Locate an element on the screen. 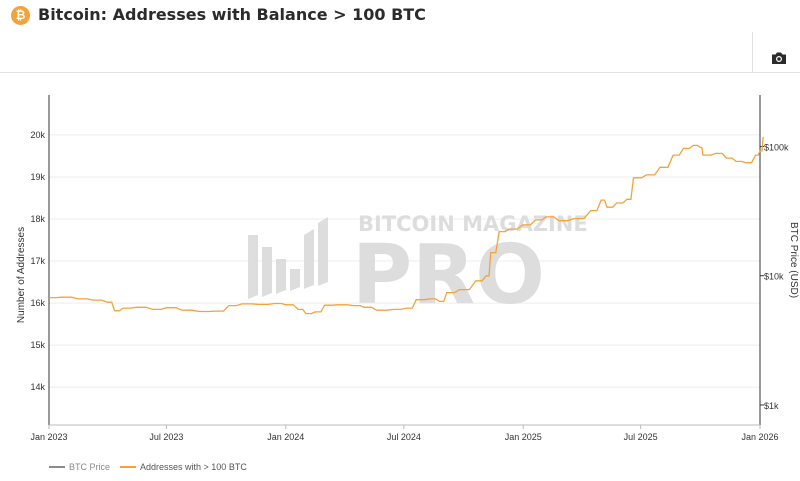 The image size is (800, 481). x-tick-label: Jan 2023 is located at coordinates (48, 437).